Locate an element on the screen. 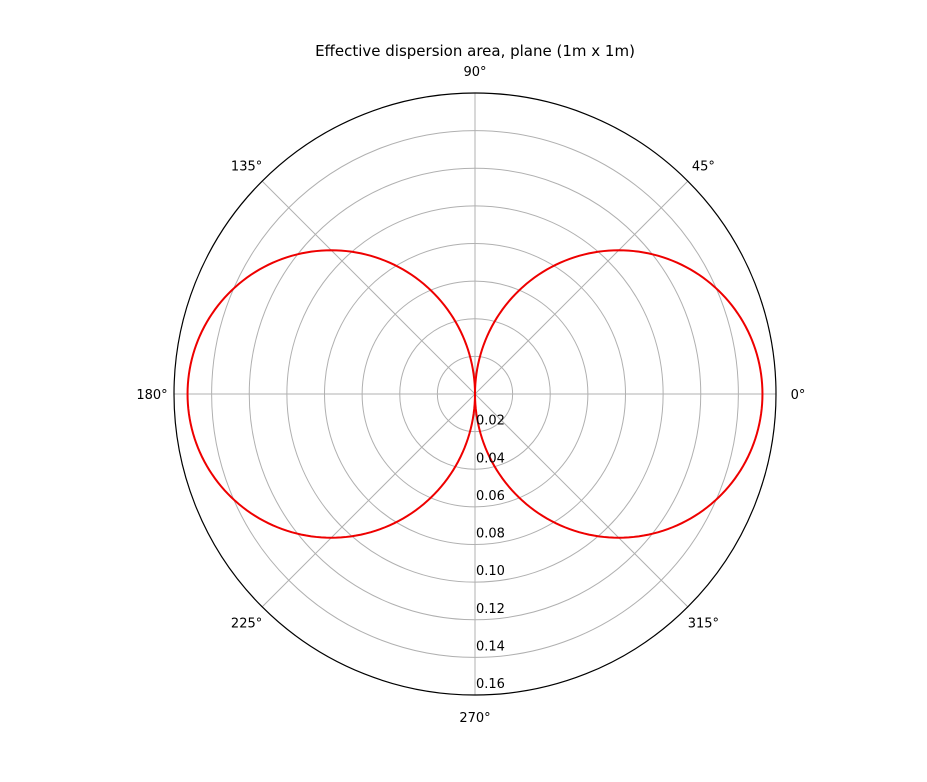 This screenshot has width=927, height=782. theta-tick-label-3: 135° is located at coordinates (246, 167).